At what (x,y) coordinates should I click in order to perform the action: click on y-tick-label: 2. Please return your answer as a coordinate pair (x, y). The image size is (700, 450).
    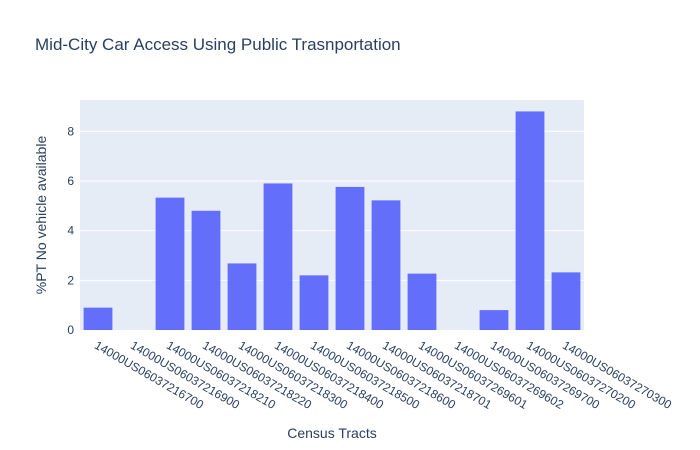
    Looking at the image, I should click on (70, 280).